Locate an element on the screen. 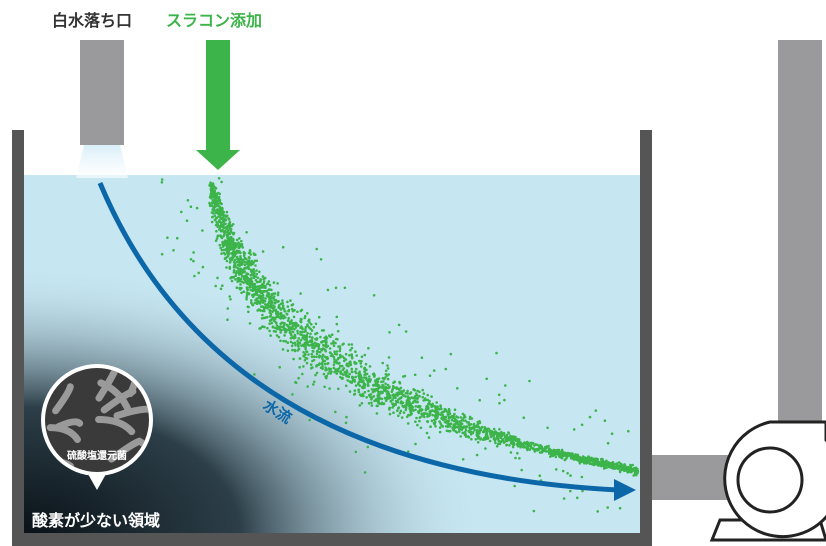 The width and height of the screenshot is (826, 546). flow-arrowhead is located at coordinates (625, 490).